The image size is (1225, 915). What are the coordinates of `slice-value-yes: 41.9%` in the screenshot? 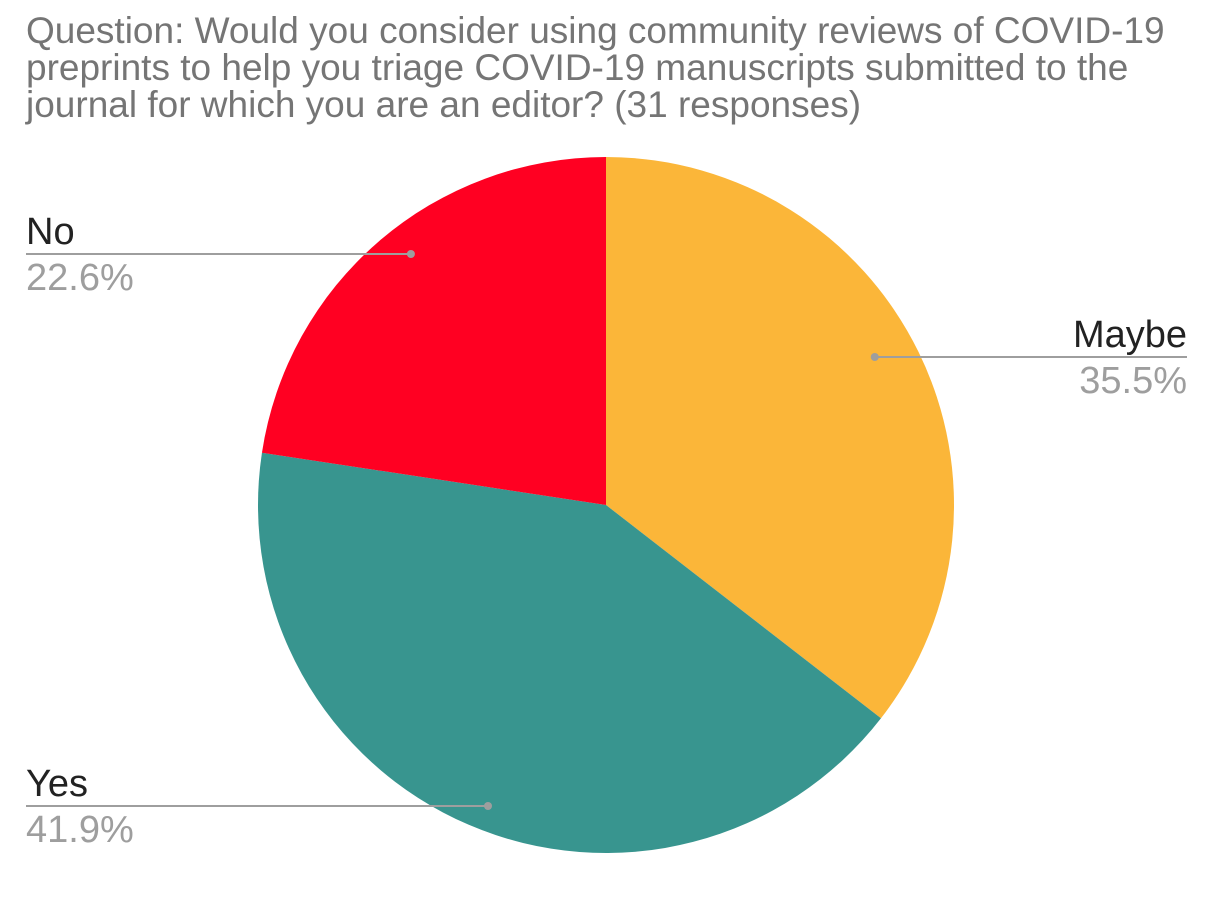 It's located at (80, 830).